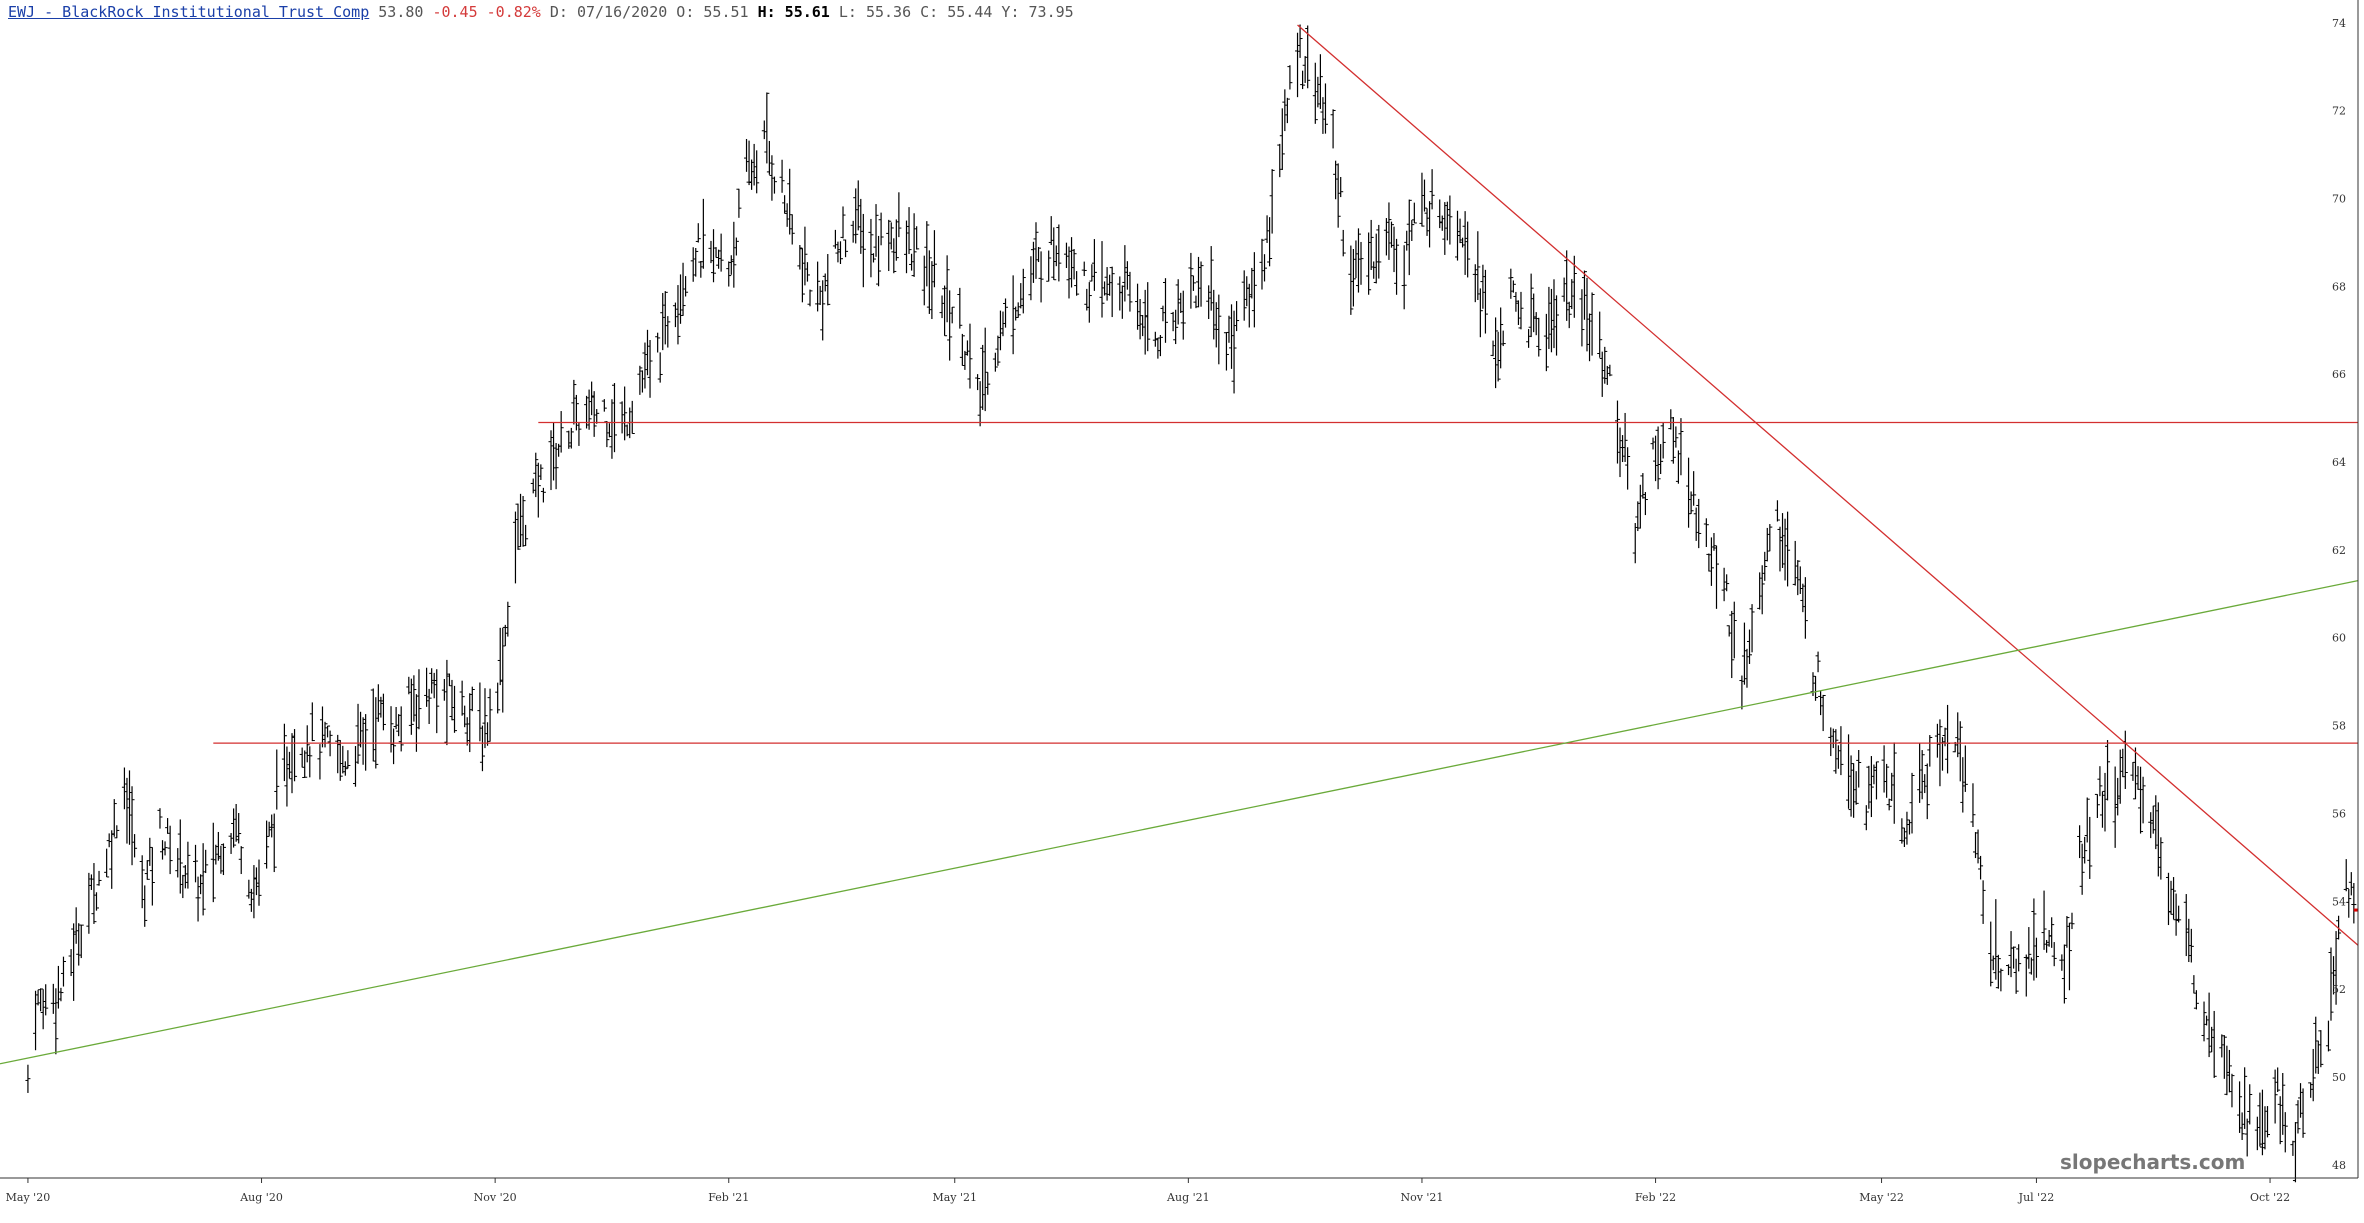 This screenshot has height=1223, width=2364. Describe the element at coordinates (970, 12) in the screenshot. I see `close-value: 55.44` at that location.